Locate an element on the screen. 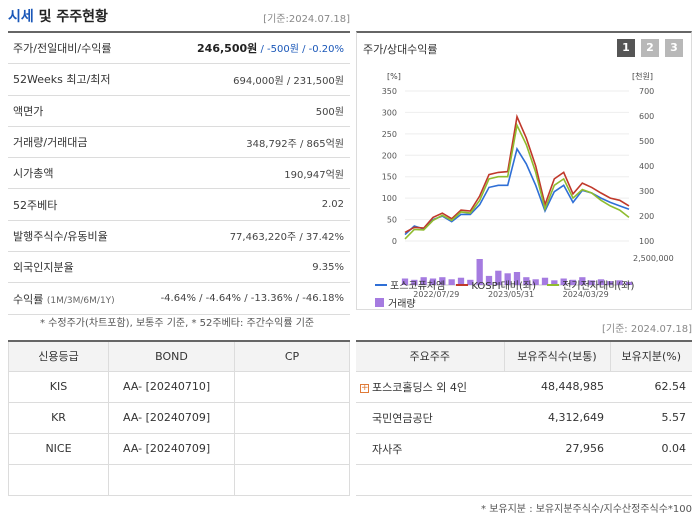 The width and height of the screenshot is (700, 517). holders-header: 보유주식수(보통) is located at coordinates (557, 356).